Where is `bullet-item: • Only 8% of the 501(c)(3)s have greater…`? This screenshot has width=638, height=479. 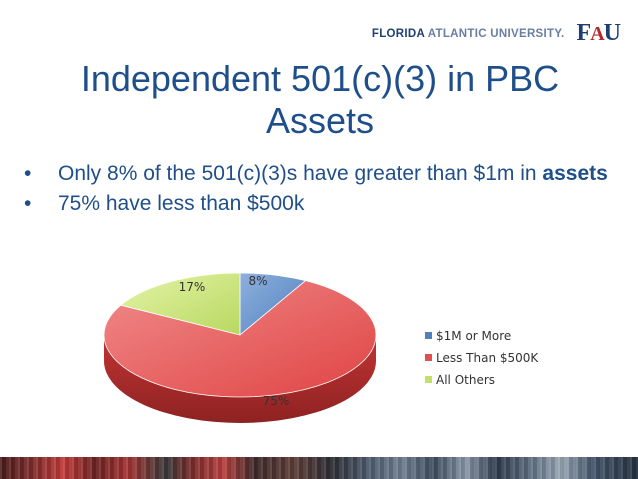
bullet-item: • Only 8% of the 501(c)(3)s have greater… is located at coordinates (316, 173).